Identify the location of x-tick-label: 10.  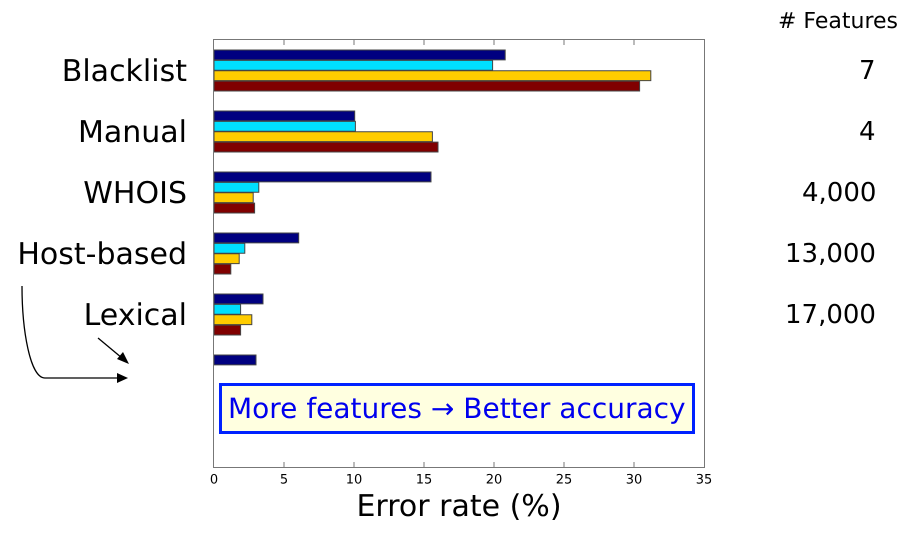
(354, 480).